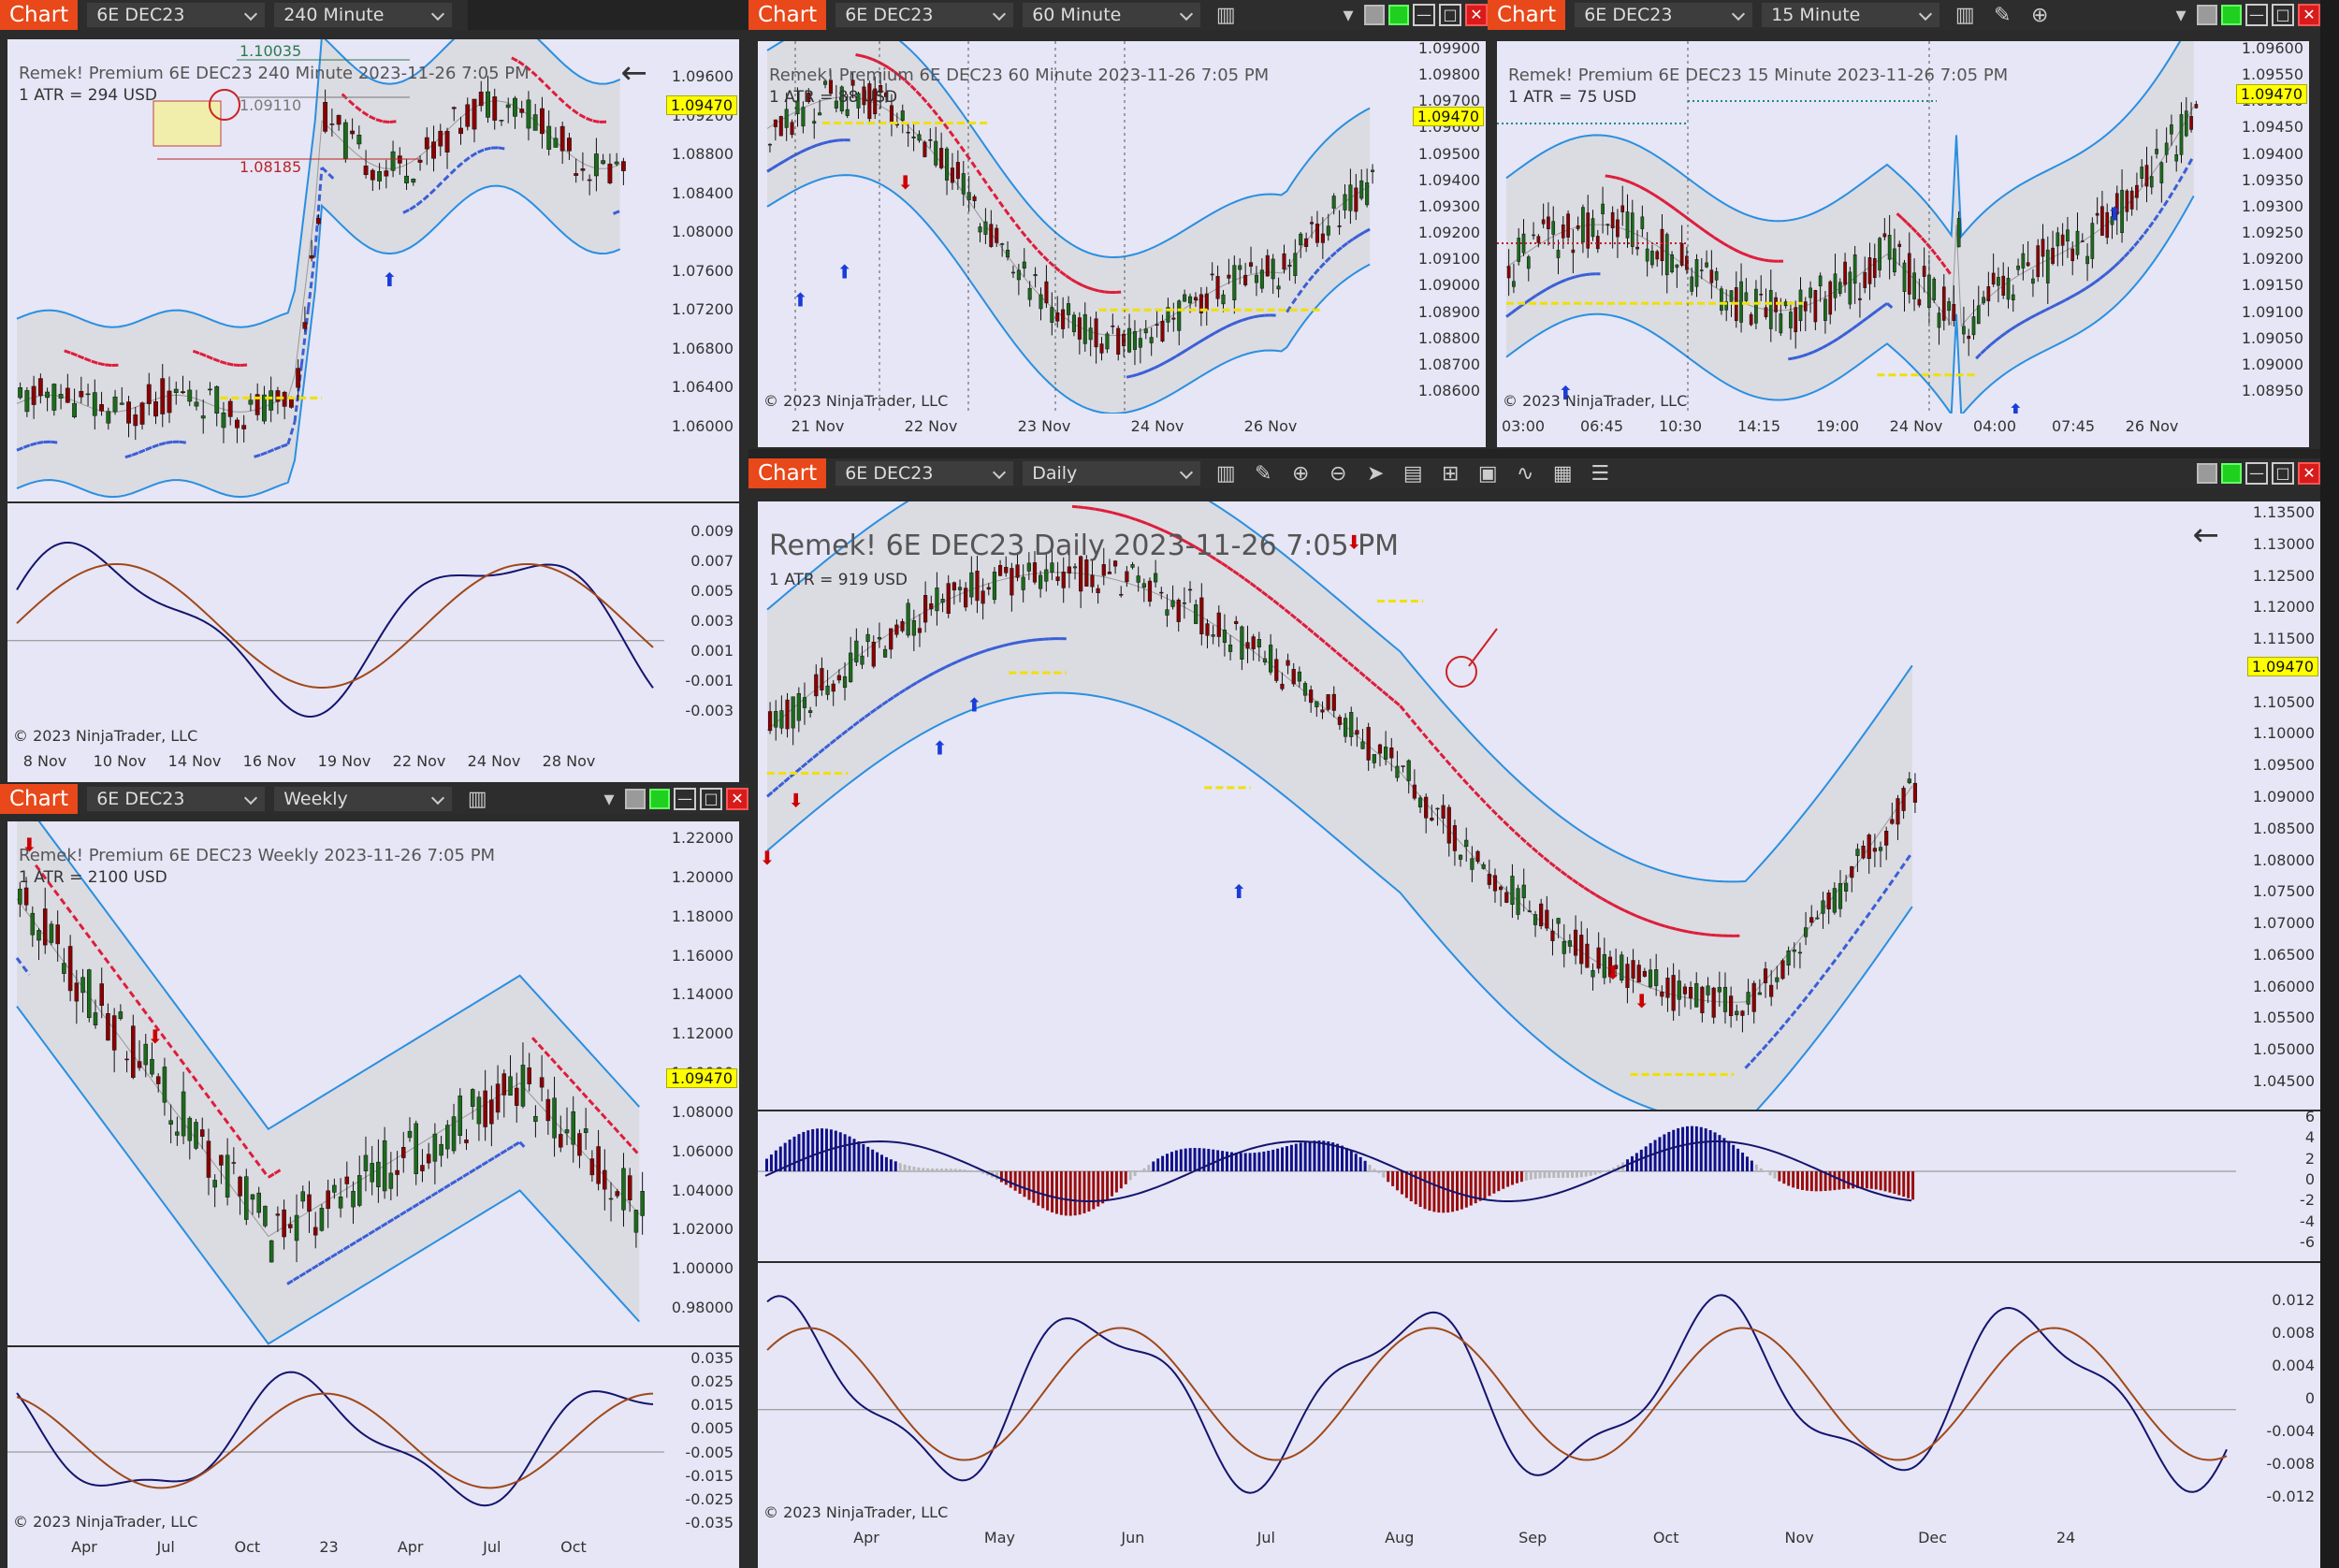 This screenshot has width=2339, height=1568. Describe the element at coordinates (1112, 474) in the screenshot. I see `interval-selector: Daily` at that location.